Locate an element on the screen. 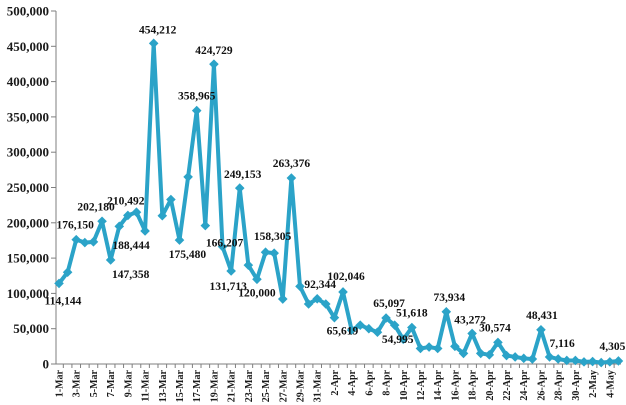 Image resolution: width=626 pixels, height=405 pixels. x-tick-label: 21-Mar is located at coordinates (232, 385).